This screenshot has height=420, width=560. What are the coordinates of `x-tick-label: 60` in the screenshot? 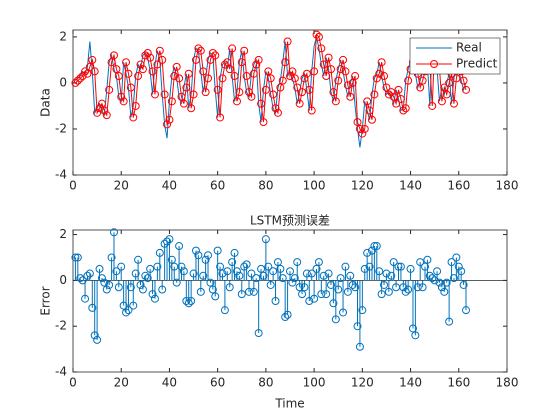 It's located at (217, 186).